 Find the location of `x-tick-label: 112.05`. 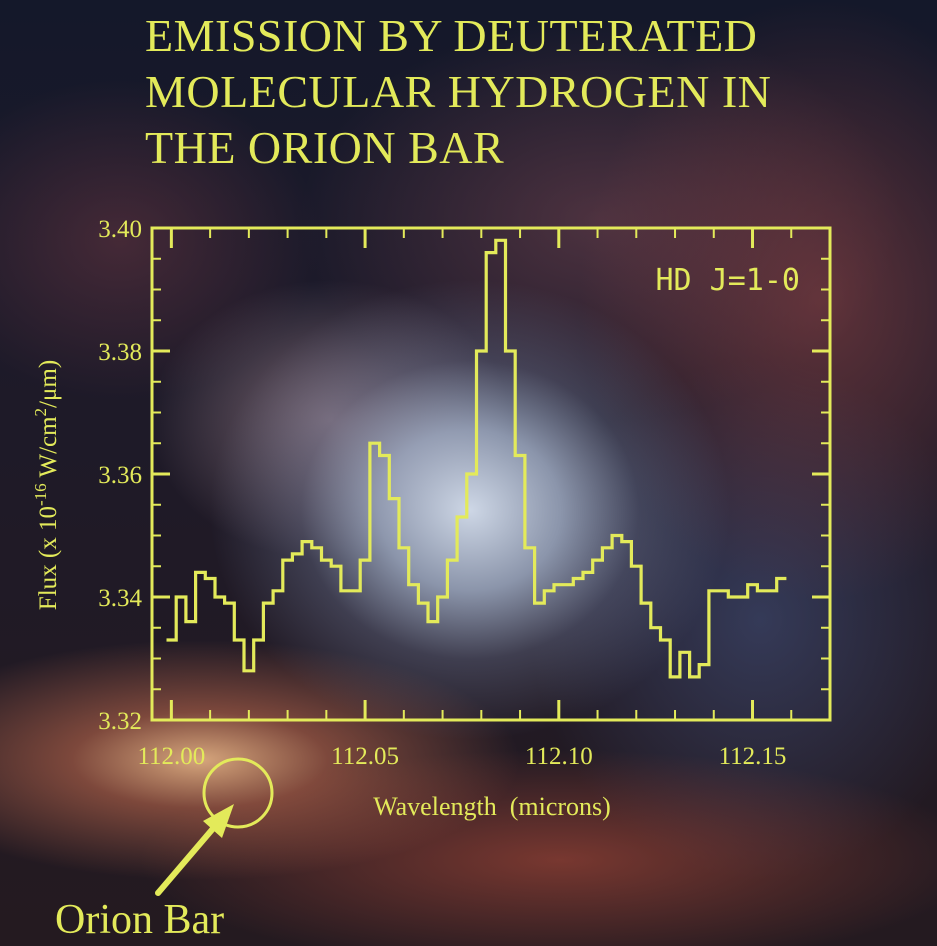

x-tick-label: 112.05 is located at coordinates (365, 756).